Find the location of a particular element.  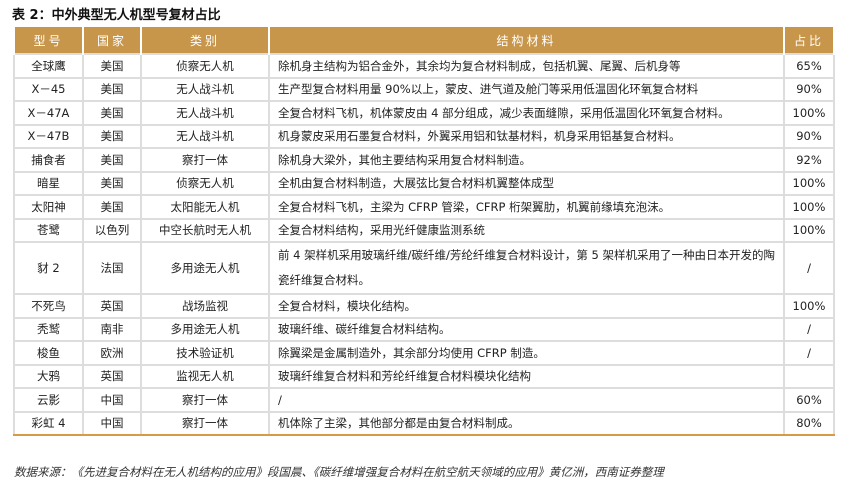

header-category: 类别 is located at coordinates (205, 40).